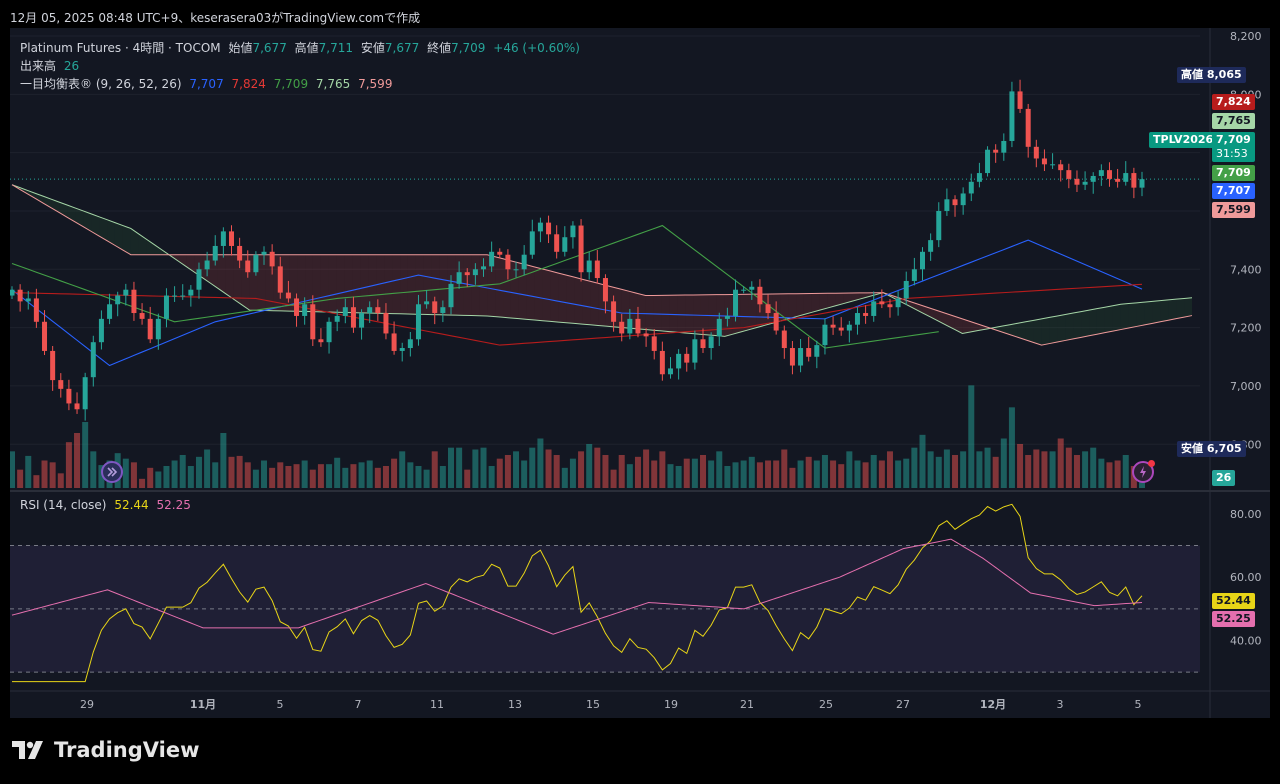 The height and width of the screenshot is (784, 1280). Describe the element at coordinates (203, 704) in the screenshot. I see `time-tick-label: 11月` at that location.